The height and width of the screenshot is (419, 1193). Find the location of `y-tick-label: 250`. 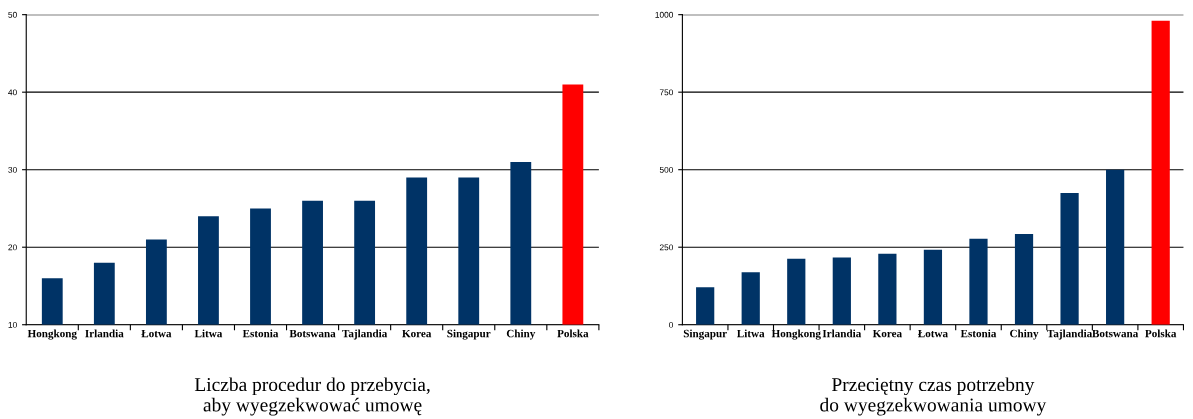

y-tick-label: 250 is located at coordinates (666, 247).